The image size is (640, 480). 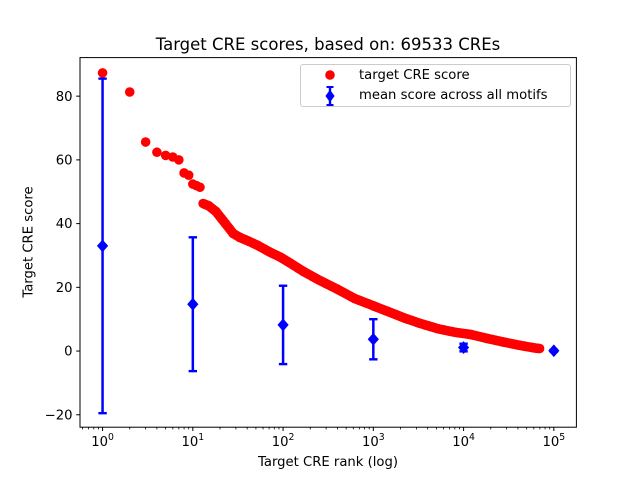 What do you see at coordinates (64, 160) in the screenshot?
I see `y-tick-label: 60` at bounding box center [64, 160].